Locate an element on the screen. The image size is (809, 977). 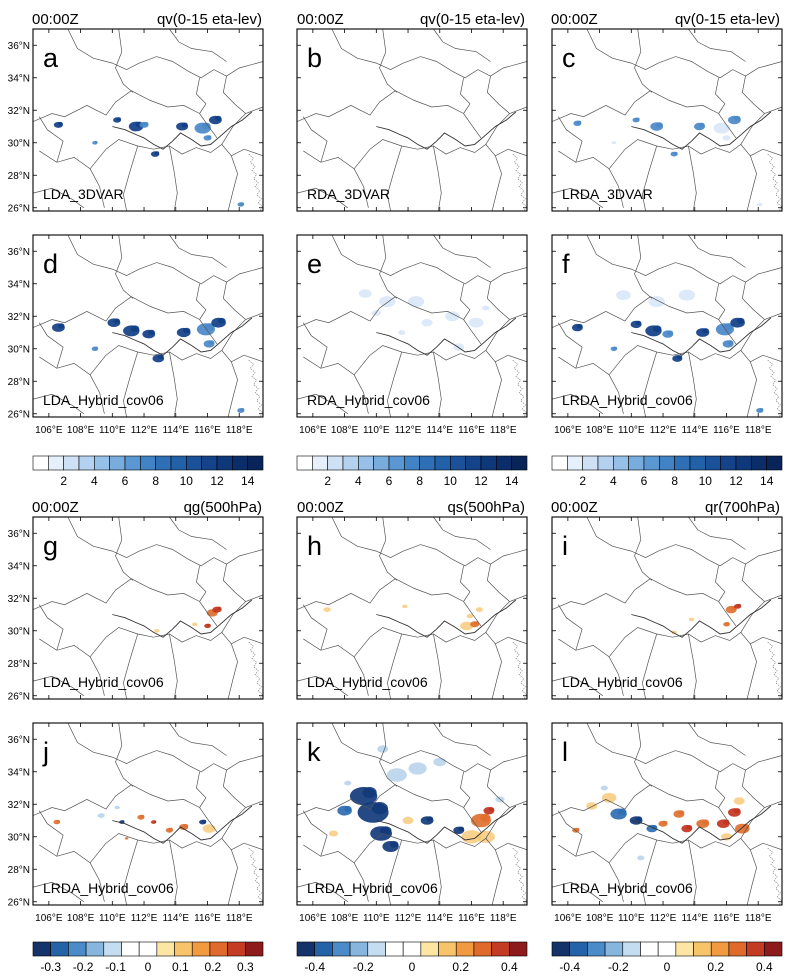
panel-letter: e is located at coordinates (314, 264).